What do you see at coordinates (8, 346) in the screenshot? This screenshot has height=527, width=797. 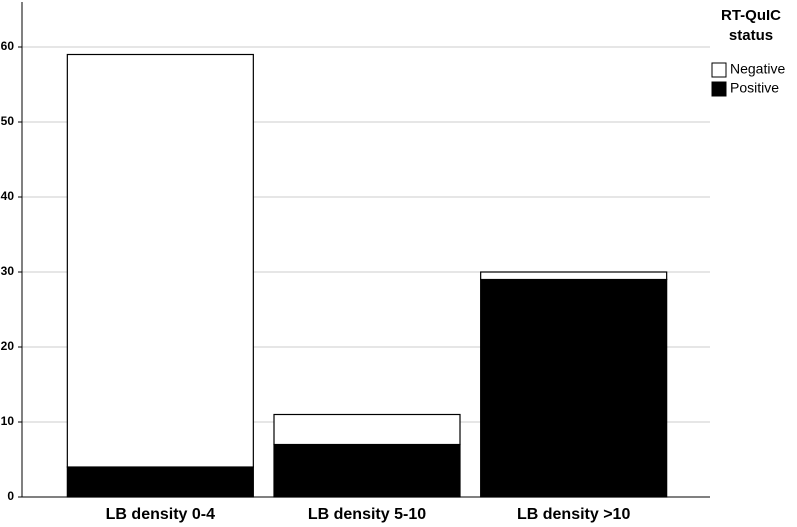 I see `y-tick-label: 20` at bounding box center [8, 346].